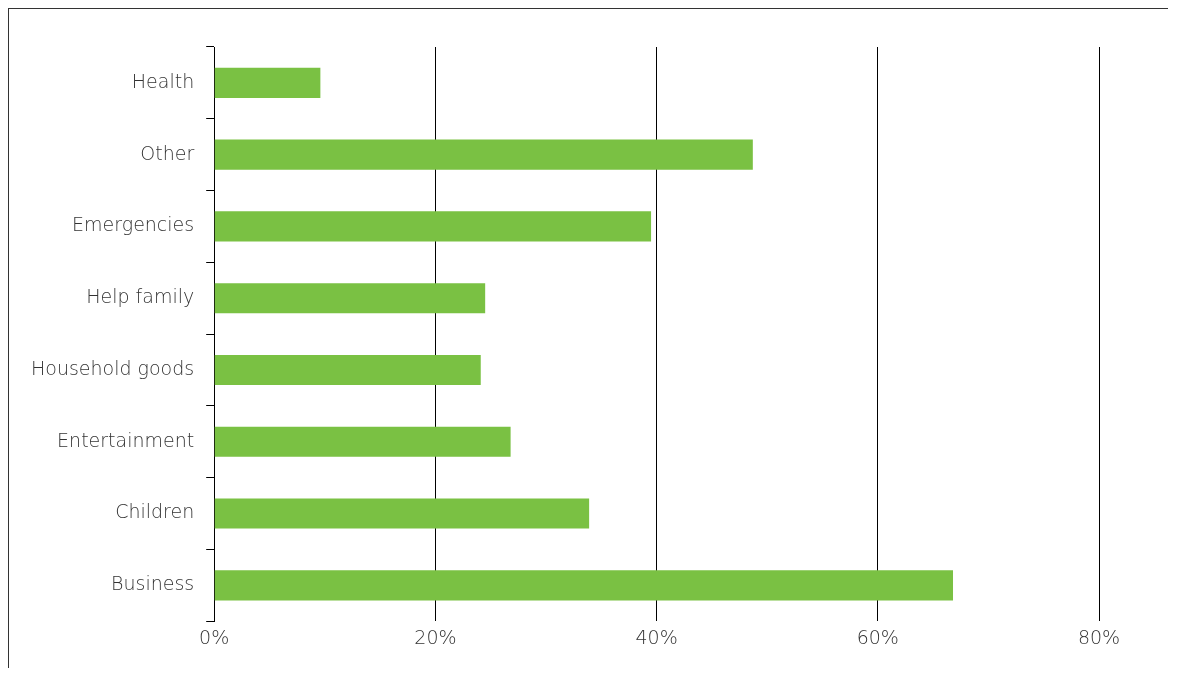 The image size is (1178, 678). What do you see at coordinates (126, 439) in the screenshot?
I see `y-tick-label: Entertainment` at bounding box center [126, 439].